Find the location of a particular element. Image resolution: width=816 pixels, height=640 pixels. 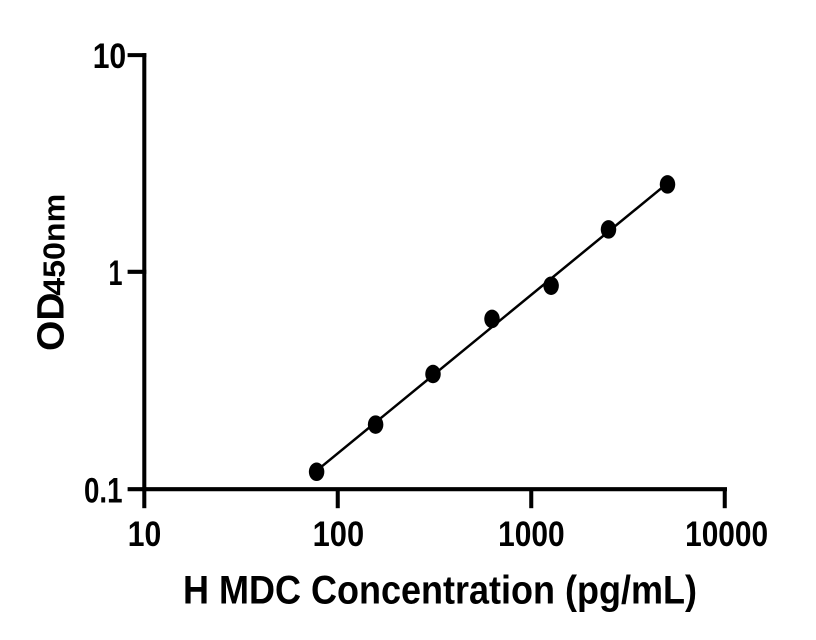

svg-text: 450nm is located at coordinates (54, 245).